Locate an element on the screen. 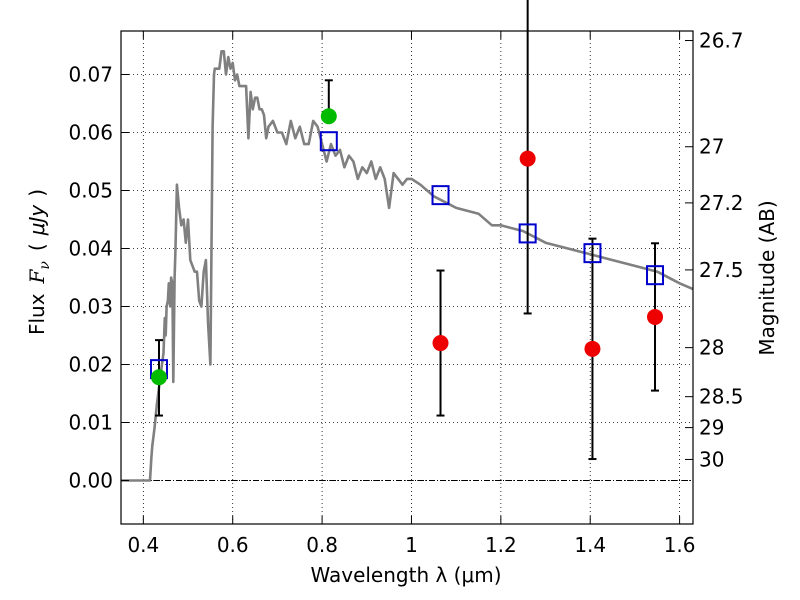 The width and height of the screenshot is (800, 600). y-axis-title-subscript: ν is located at coordinates (45, 265).